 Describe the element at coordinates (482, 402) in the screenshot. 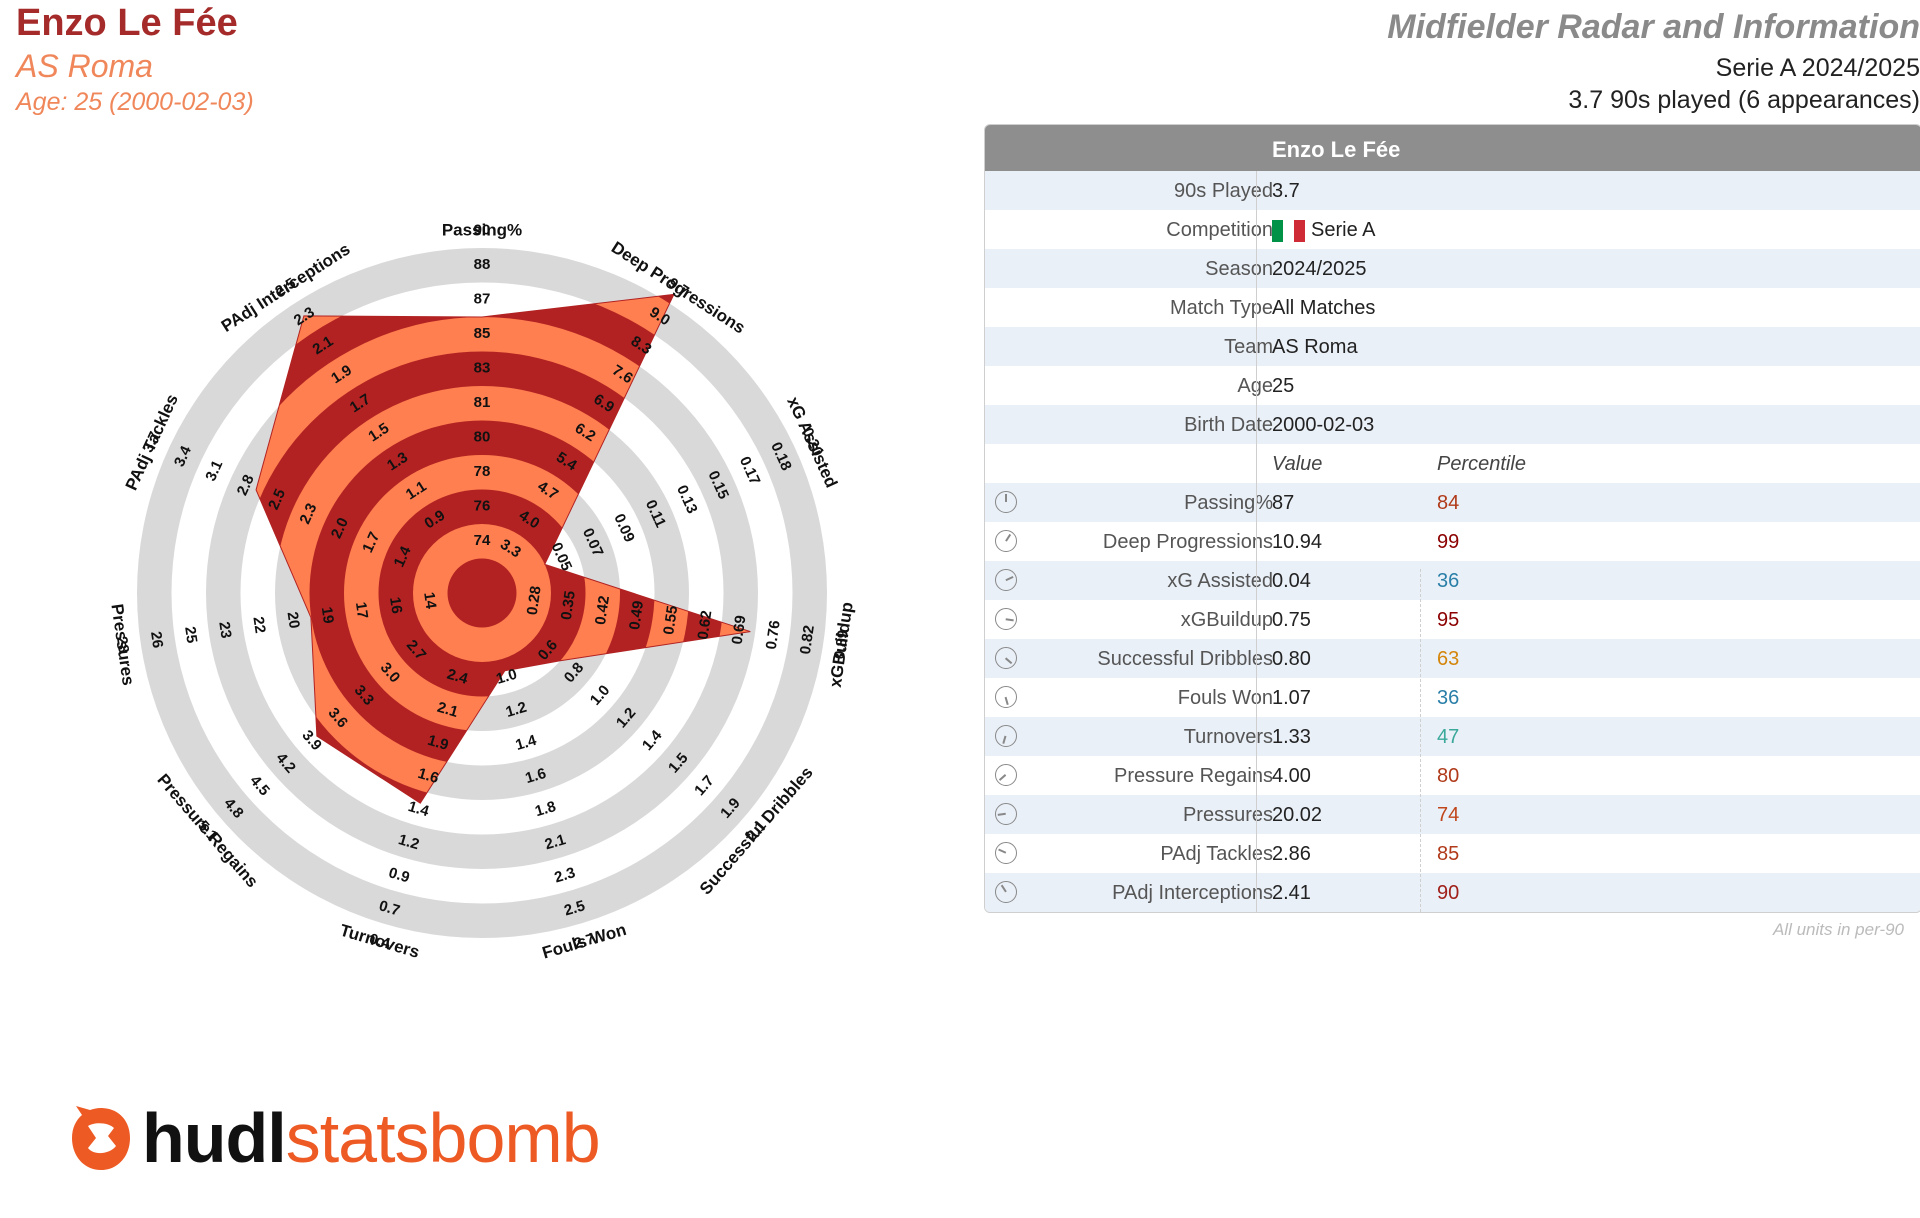

I see `radar-tick-label: 81` at that location.